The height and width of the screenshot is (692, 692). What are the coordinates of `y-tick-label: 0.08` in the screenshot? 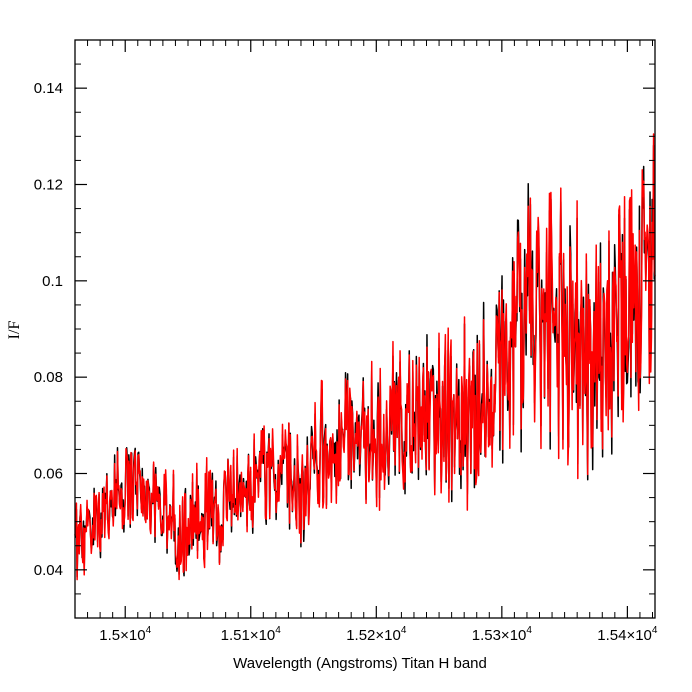 It's located at (48, 377).